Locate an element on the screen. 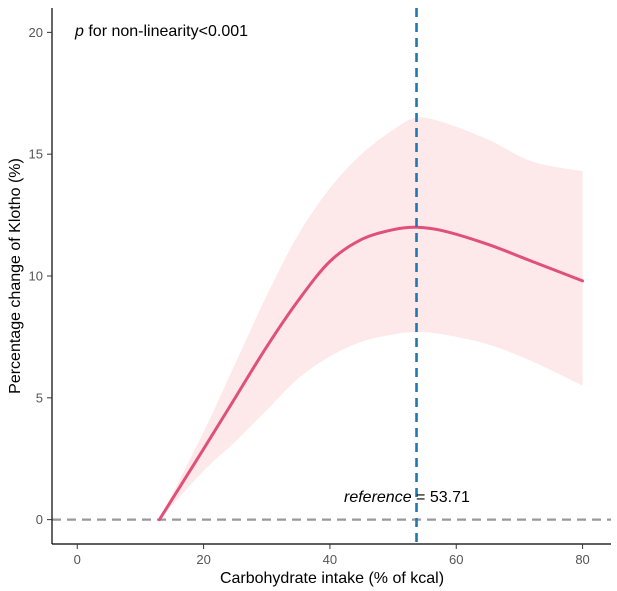 The image size is (617, 591). y-tick-label: 15 is located at coordinates (36, 154).